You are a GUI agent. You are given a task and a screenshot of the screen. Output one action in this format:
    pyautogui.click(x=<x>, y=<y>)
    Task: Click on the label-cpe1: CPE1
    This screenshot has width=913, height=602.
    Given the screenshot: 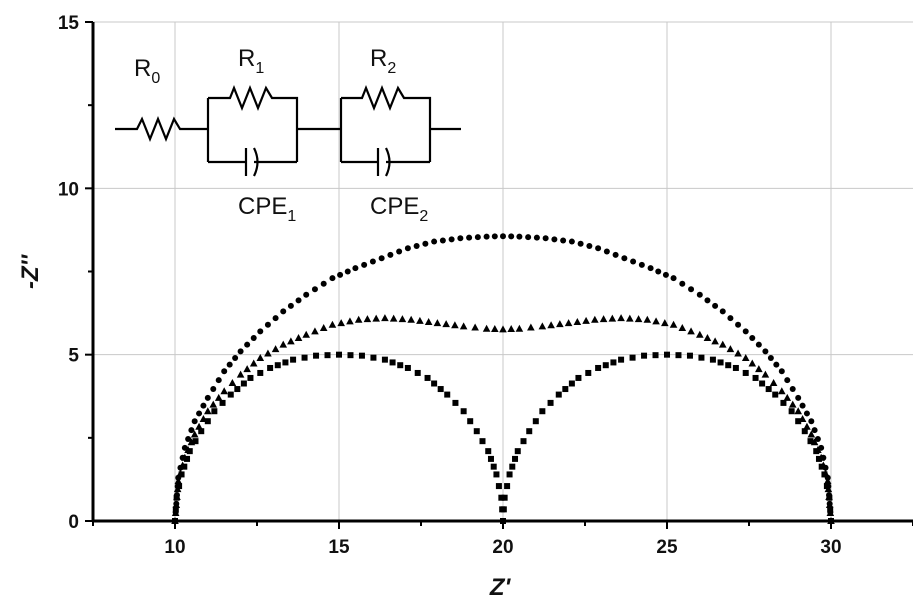 What is the action you would take?
    pyautogui.click(x=267, y=209)
    